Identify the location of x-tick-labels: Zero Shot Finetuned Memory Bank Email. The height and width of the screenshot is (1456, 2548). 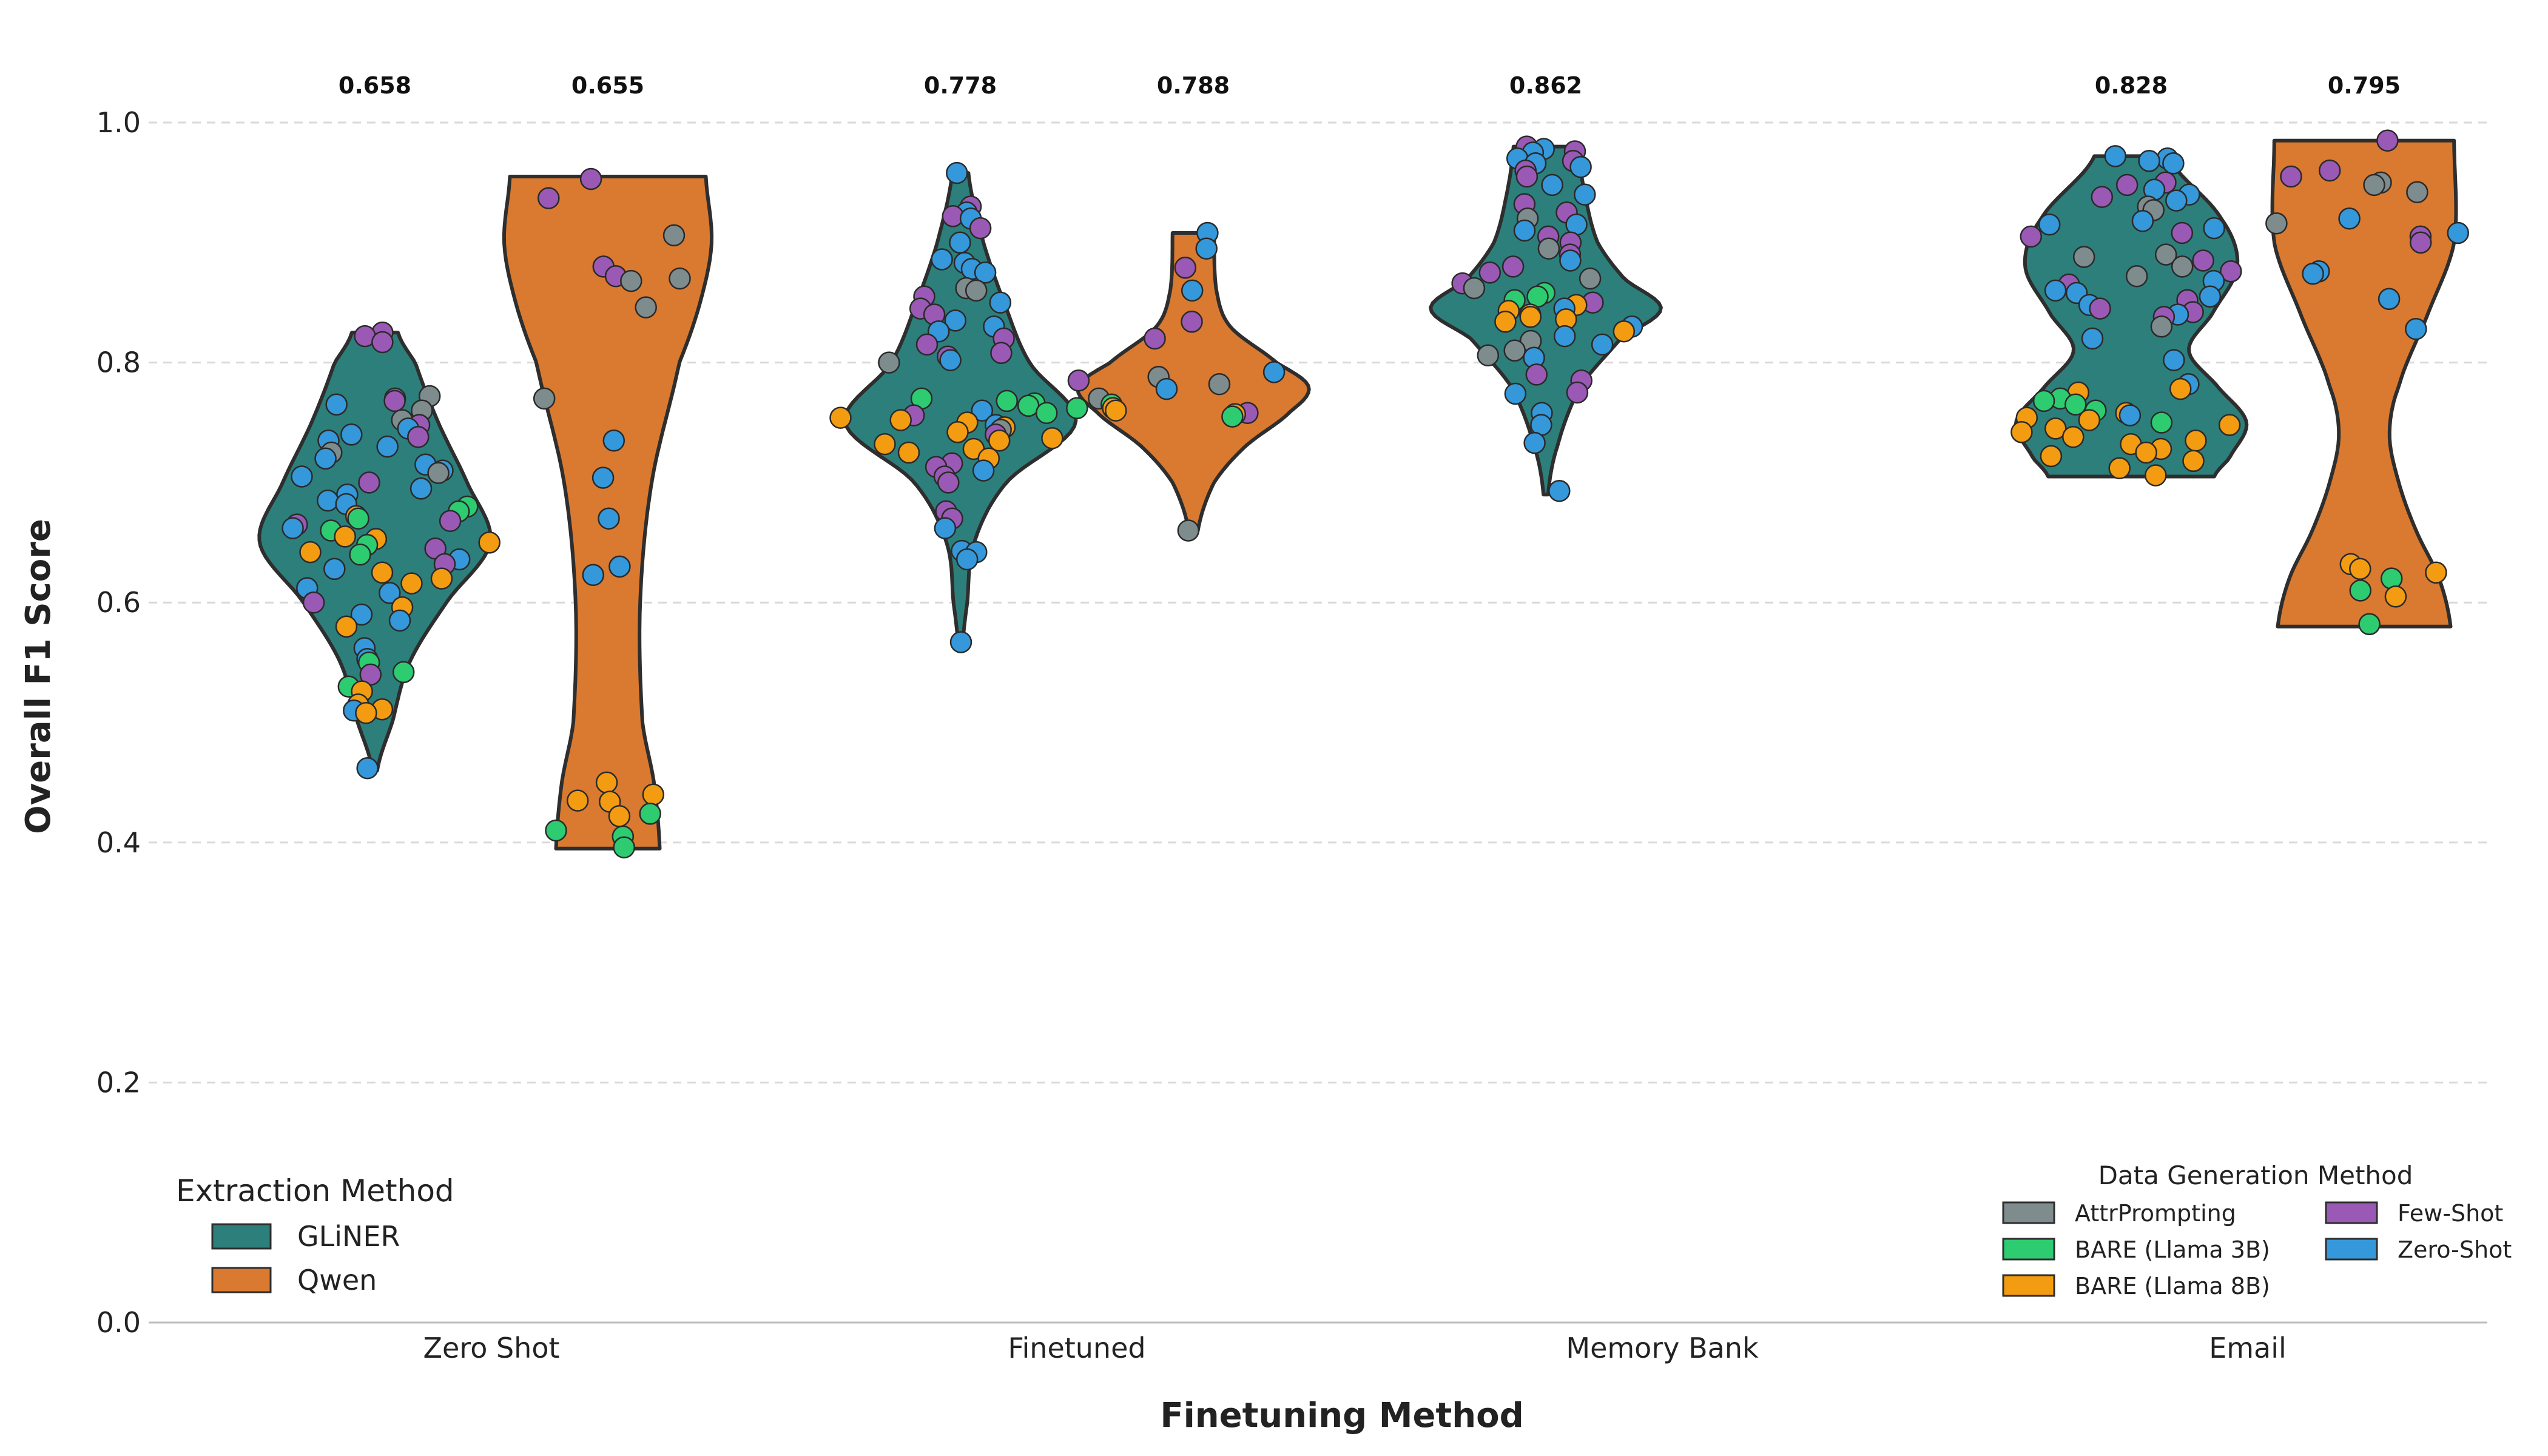
(1354, 1348).